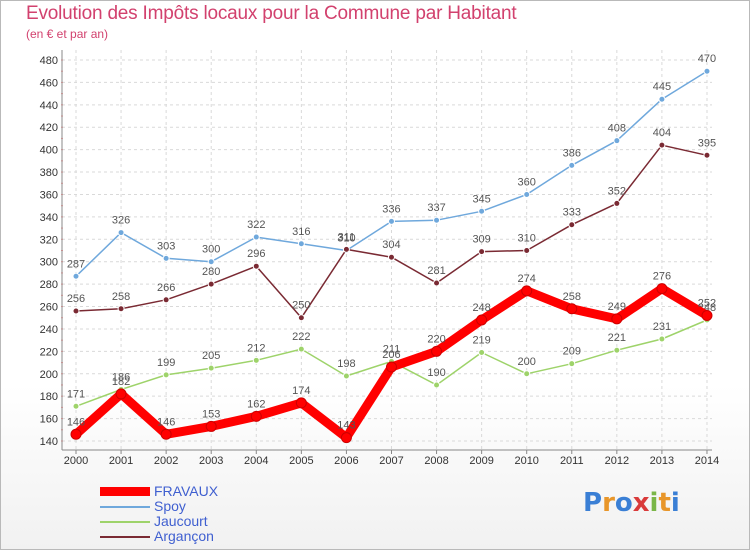 This screenshot has height=550, width=750. I want to click on logo-letter: i, so click(654, 503).